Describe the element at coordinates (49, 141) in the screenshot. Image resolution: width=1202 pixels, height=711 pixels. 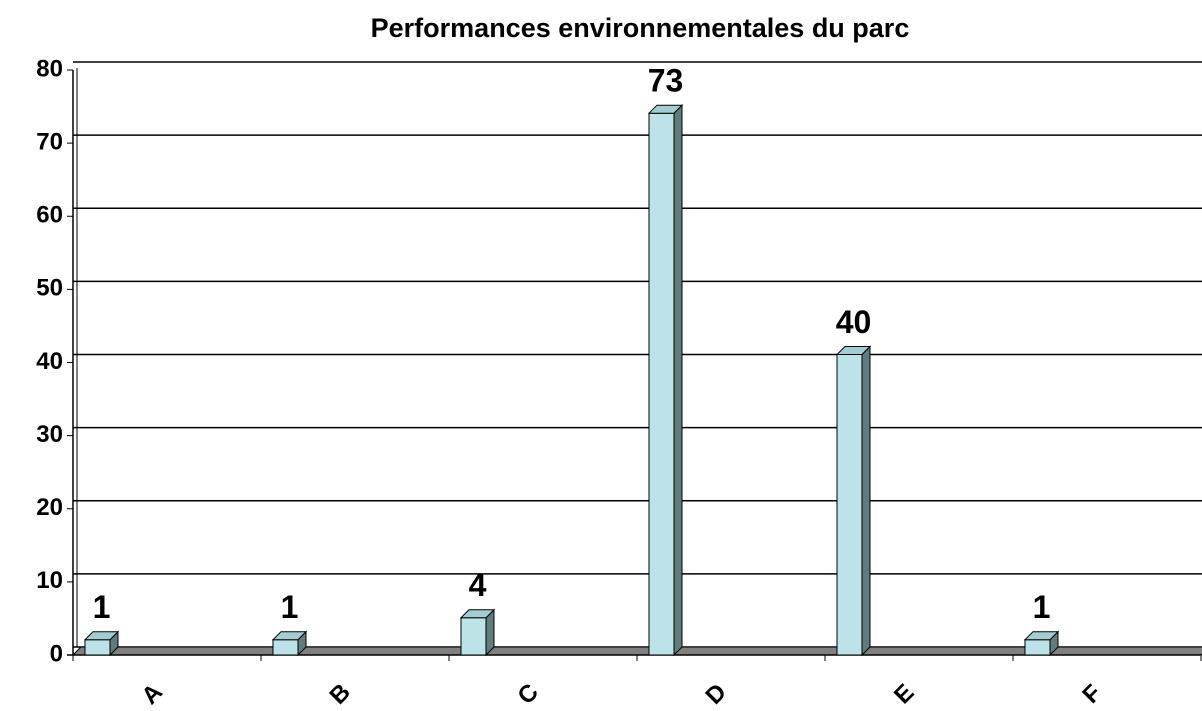
I see `y-tick-label: 70` at that location.